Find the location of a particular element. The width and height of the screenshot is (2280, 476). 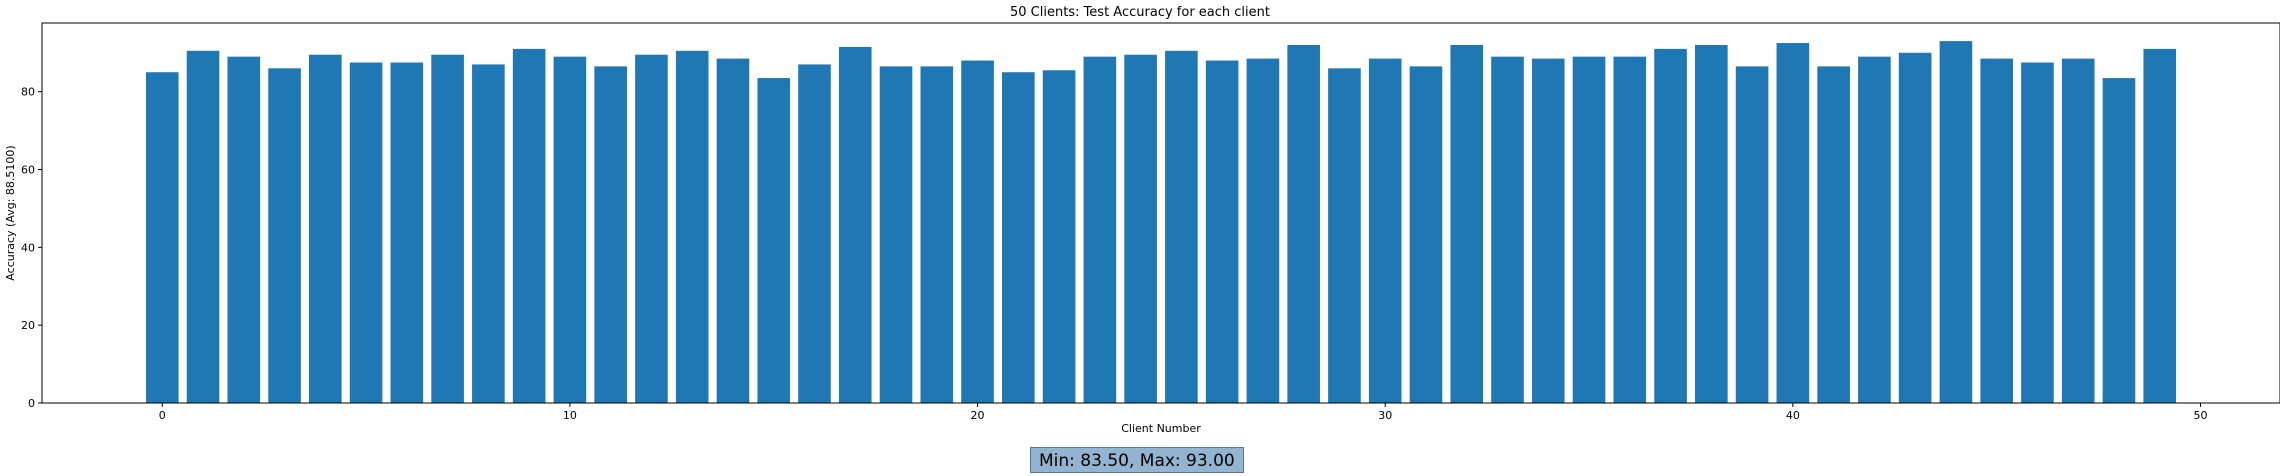

x-tick-label: 30 is located at coordinates (1385, 415).